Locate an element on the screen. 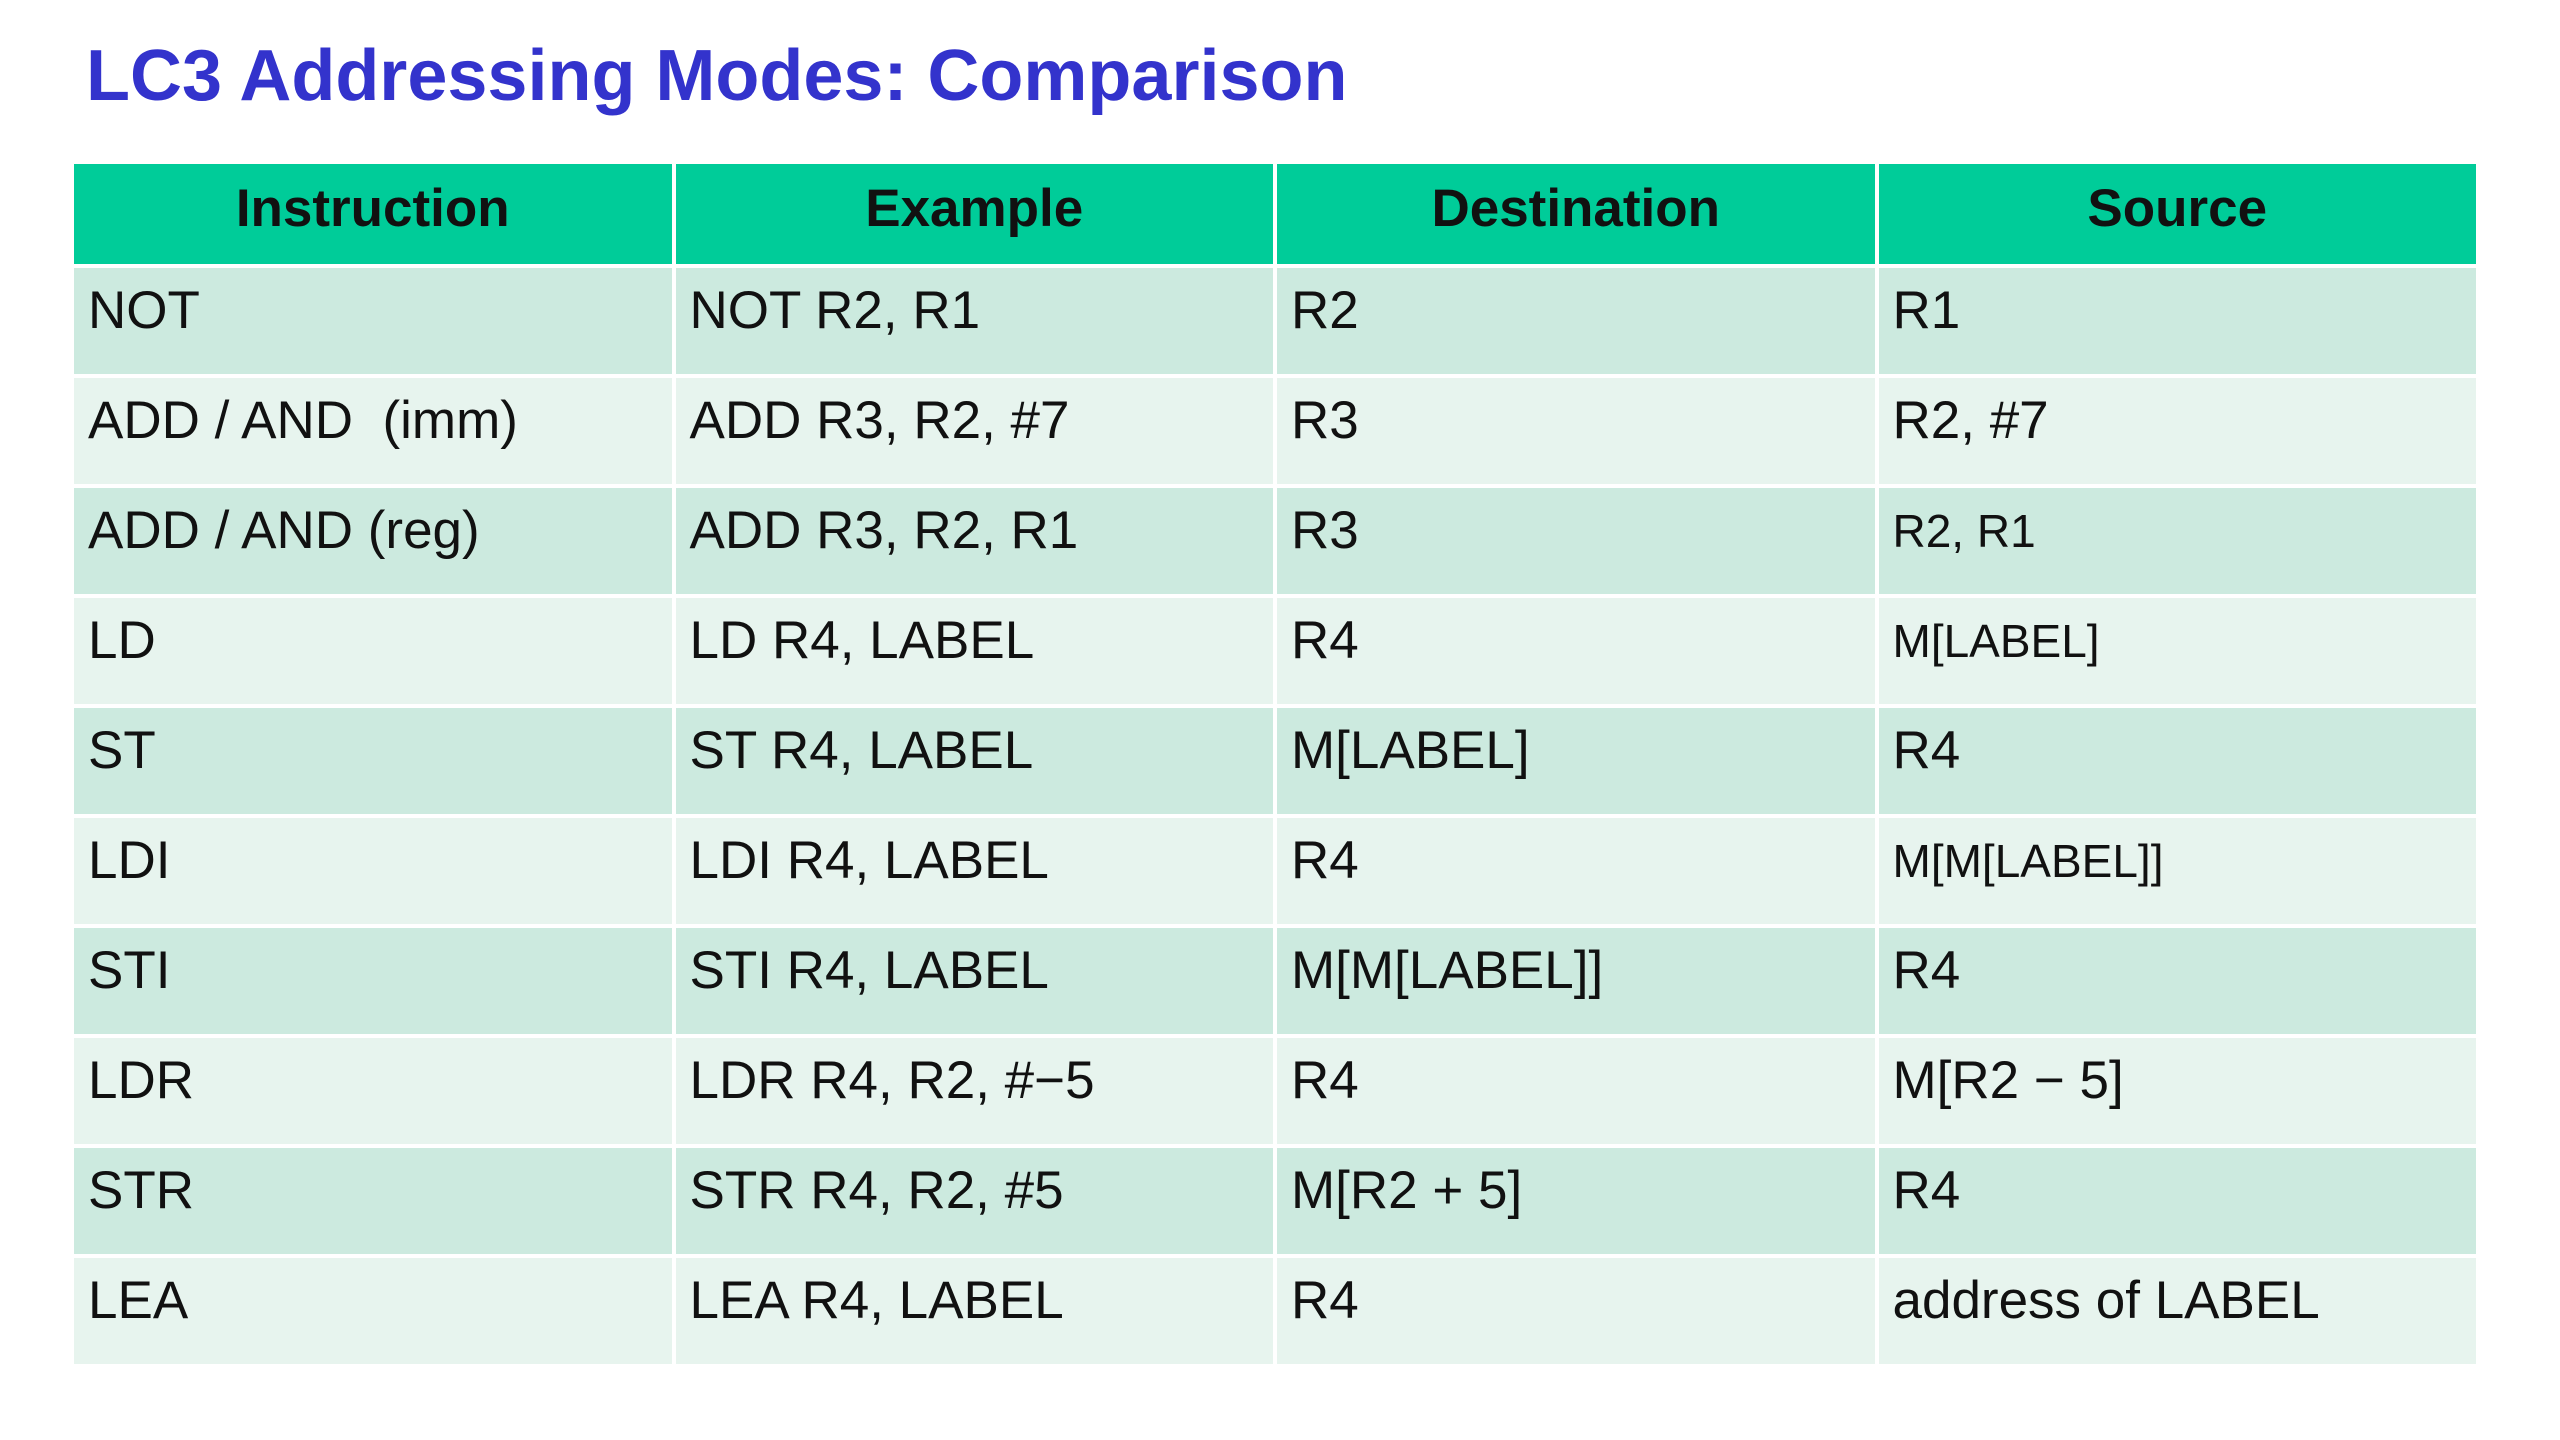 The image size is (2560, 1440). cell-source: M[M[LABEL]] is located at coordinates (2177, 871).